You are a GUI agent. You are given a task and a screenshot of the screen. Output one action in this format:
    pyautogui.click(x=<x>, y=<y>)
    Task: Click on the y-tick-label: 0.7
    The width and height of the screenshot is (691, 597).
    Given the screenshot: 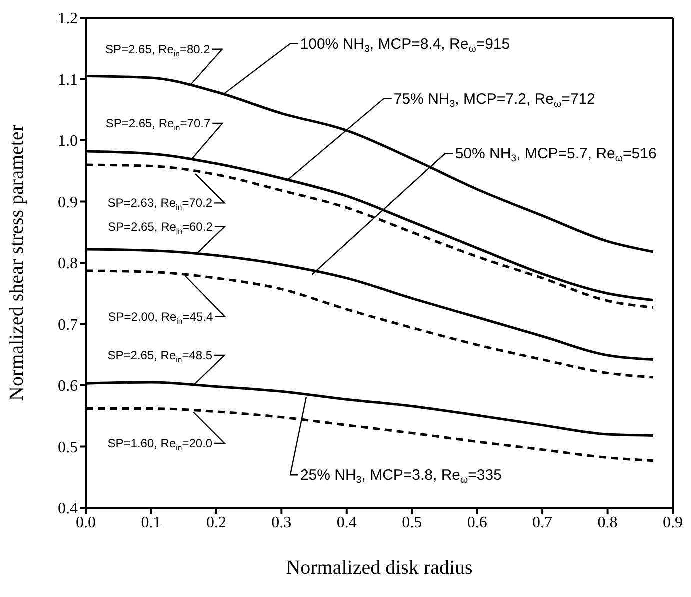 What is the action you would take?
    pyautogui.click(x=68, y=325)
    